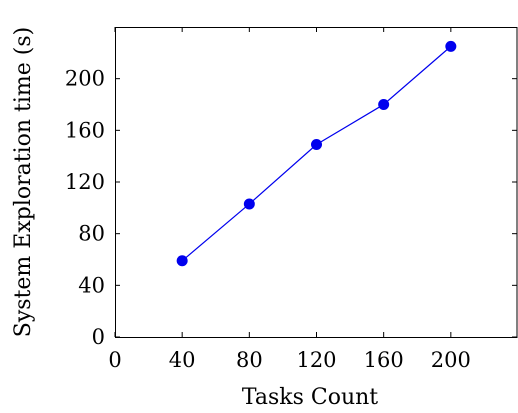  What do you see at coordinates (85, 182) in the screenshot?
I see `y-tick-label: 120` at bounding box center [85, 182].